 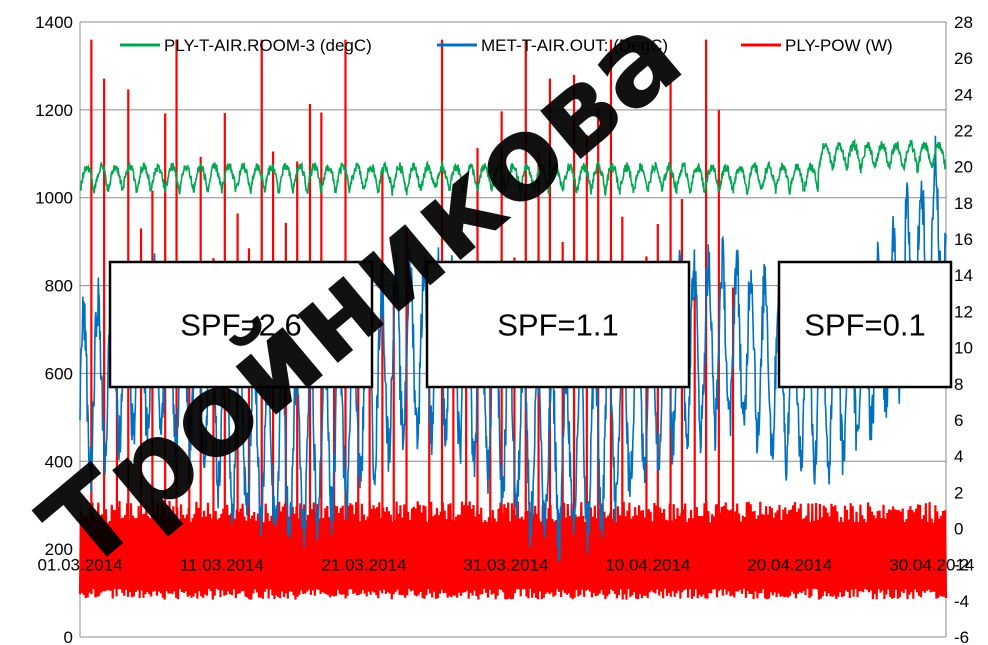 I want to click on y-right-tick-label: 26, so click(x=963, y=58).